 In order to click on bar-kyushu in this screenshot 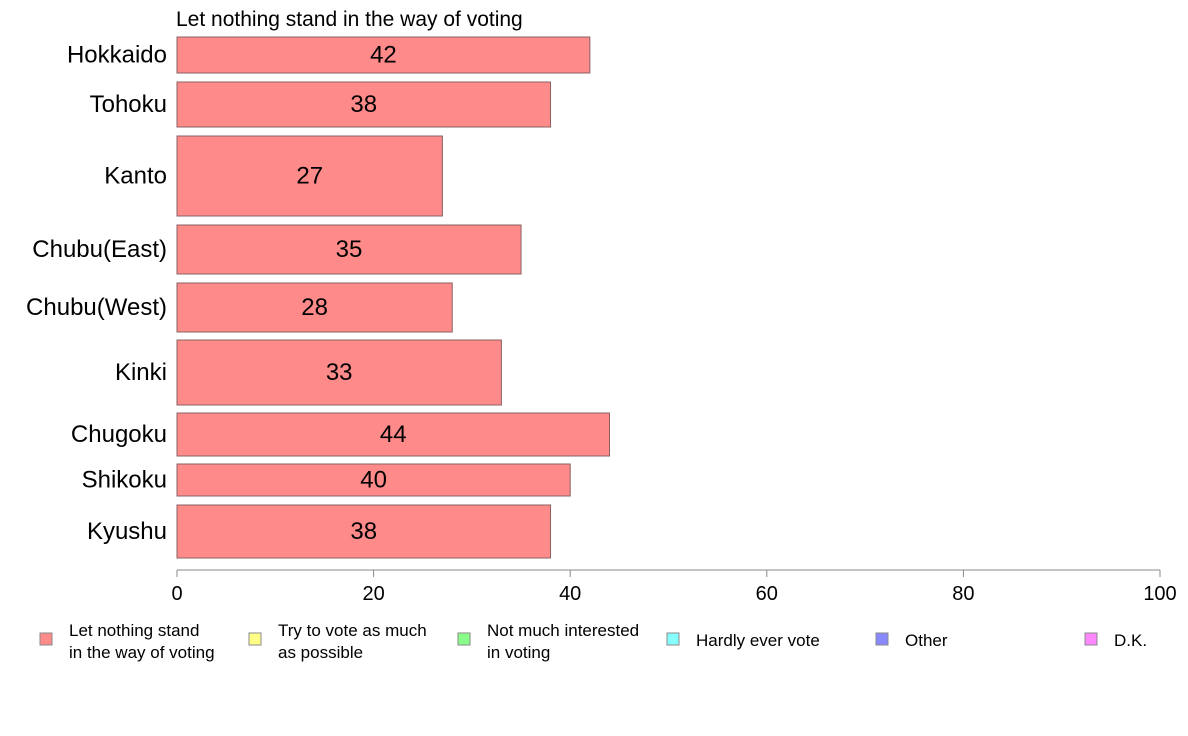, I will do `click(364, 531)`.